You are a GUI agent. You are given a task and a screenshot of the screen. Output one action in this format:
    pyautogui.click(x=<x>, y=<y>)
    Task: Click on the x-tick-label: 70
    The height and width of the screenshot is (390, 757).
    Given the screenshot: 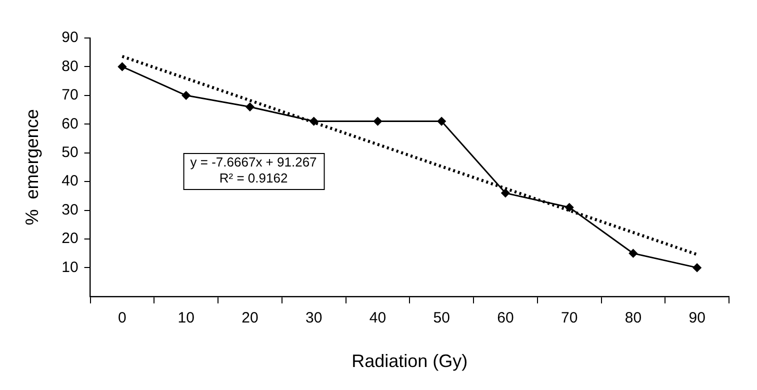 What is the action you would take?
    pyautogui.click(x=569, y=318)
    